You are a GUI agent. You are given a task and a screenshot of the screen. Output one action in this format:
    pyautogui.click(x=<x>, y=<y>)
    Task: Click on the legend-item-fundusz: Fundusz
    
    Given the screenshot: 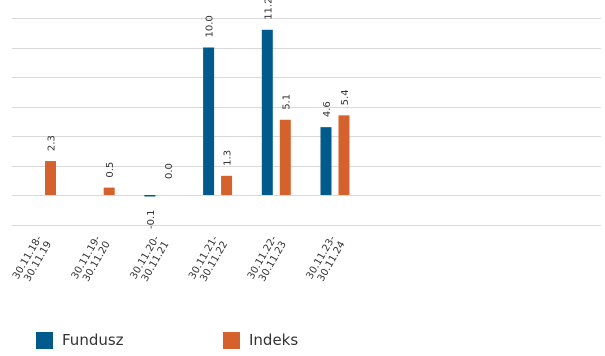 What is the action you would take?
    pyautogui.click(x=80, y=340)
    